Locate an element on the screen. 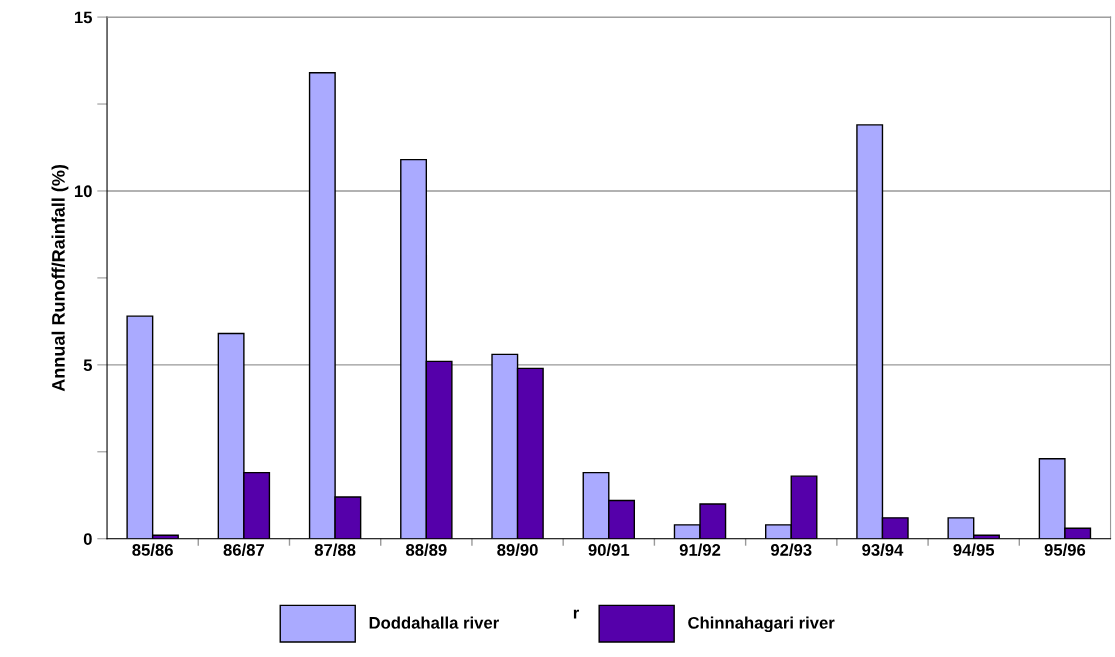  legend-label: Chinnahagari river is located at coordinates (761, 624).